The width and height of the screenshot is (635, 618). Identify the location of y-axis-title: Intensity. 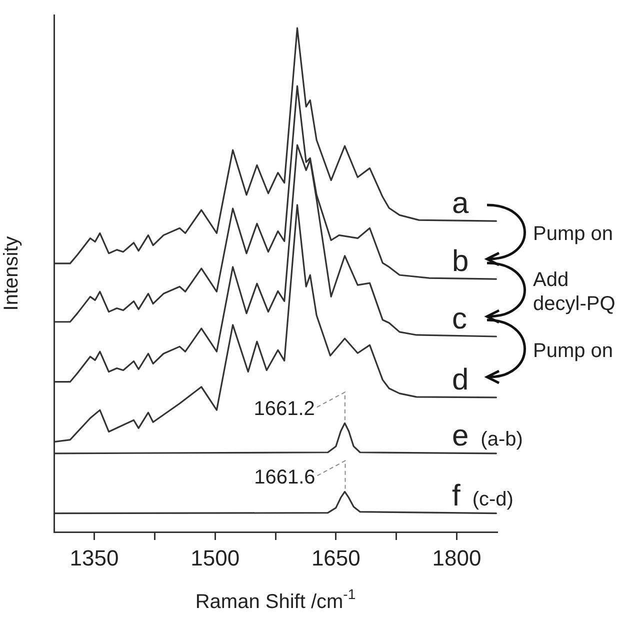
(11, 273).